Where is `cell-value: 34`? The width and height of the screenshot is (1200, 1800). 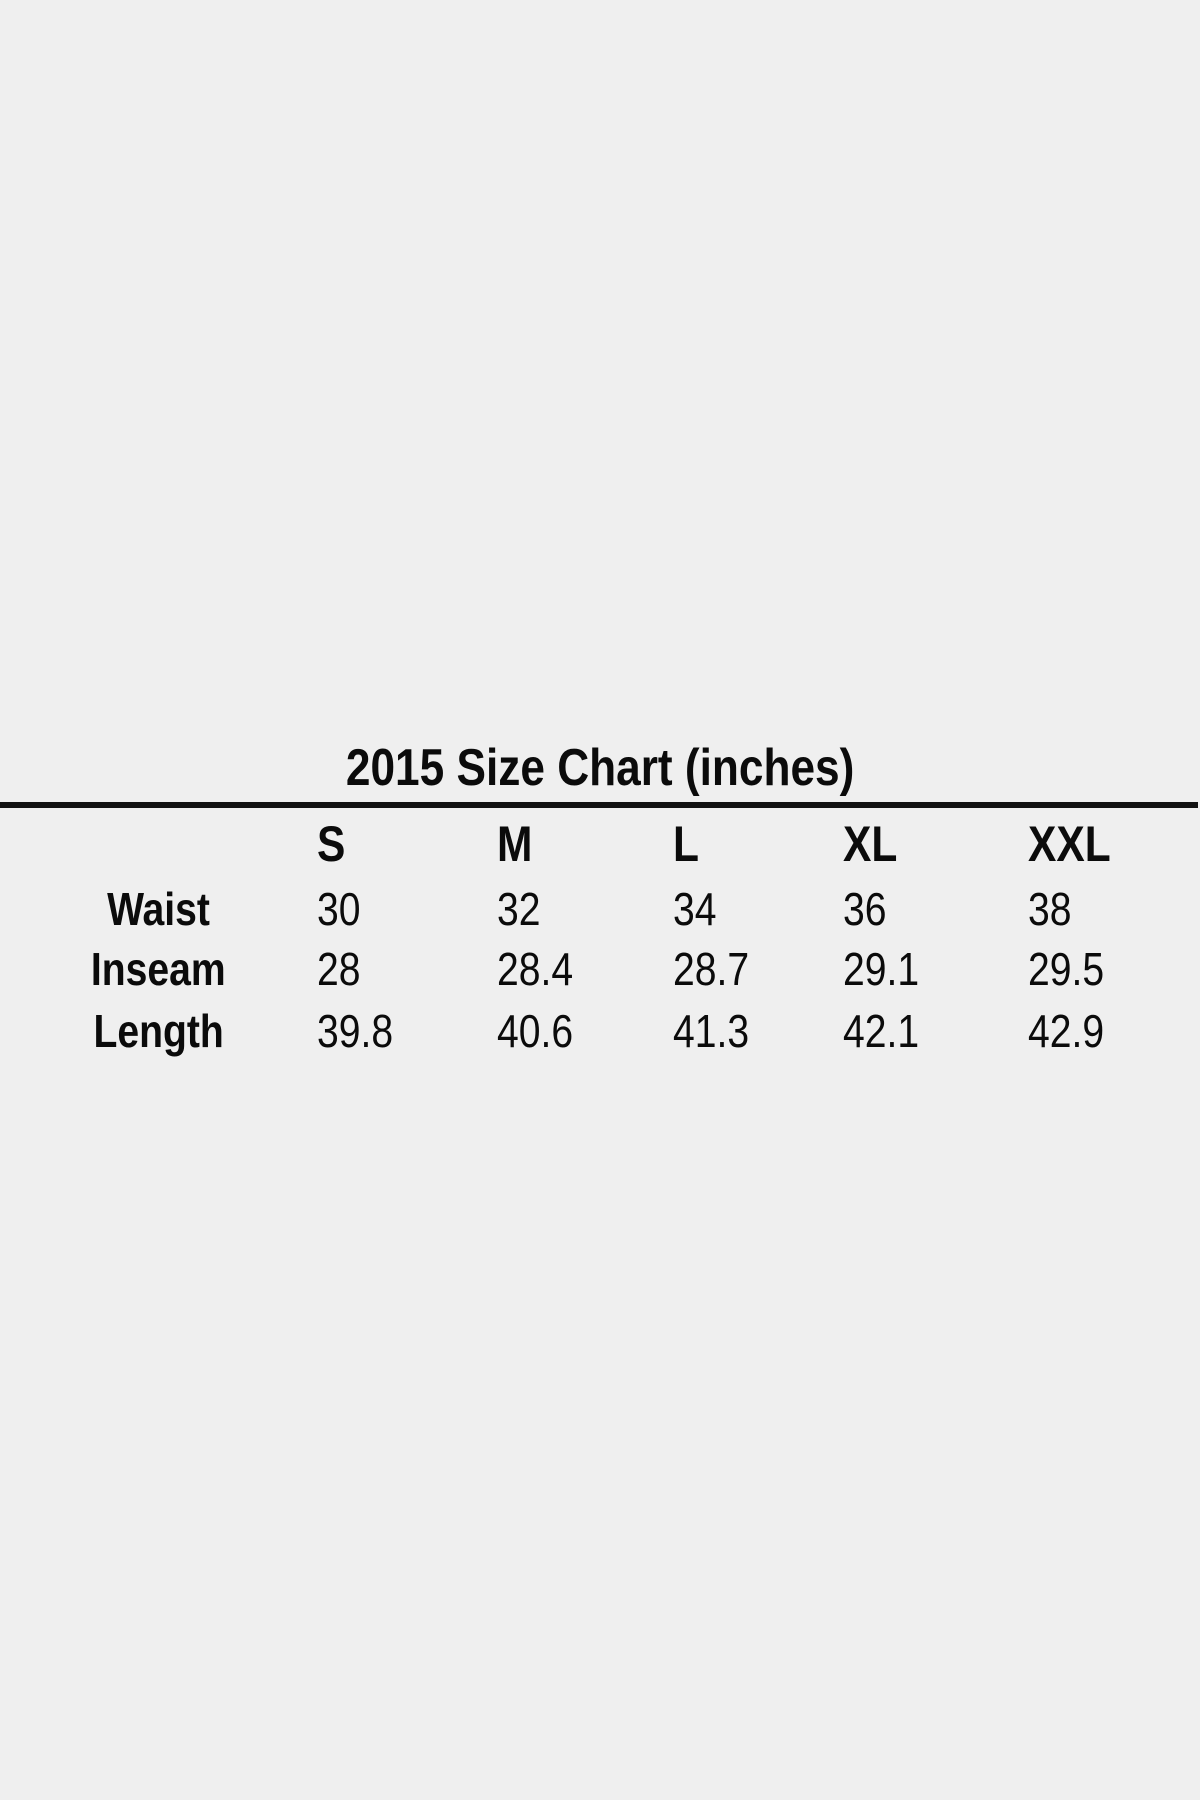 cell-value: 34 is located at coordinates (758, 909).